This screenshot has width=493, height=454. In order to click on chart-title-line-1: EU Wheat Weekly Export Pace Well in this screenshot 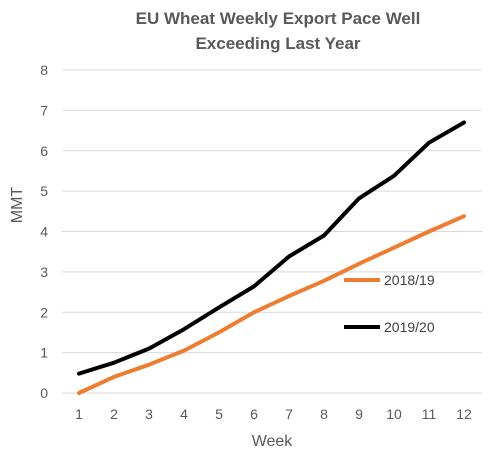, I will do `click(278, 18)`.